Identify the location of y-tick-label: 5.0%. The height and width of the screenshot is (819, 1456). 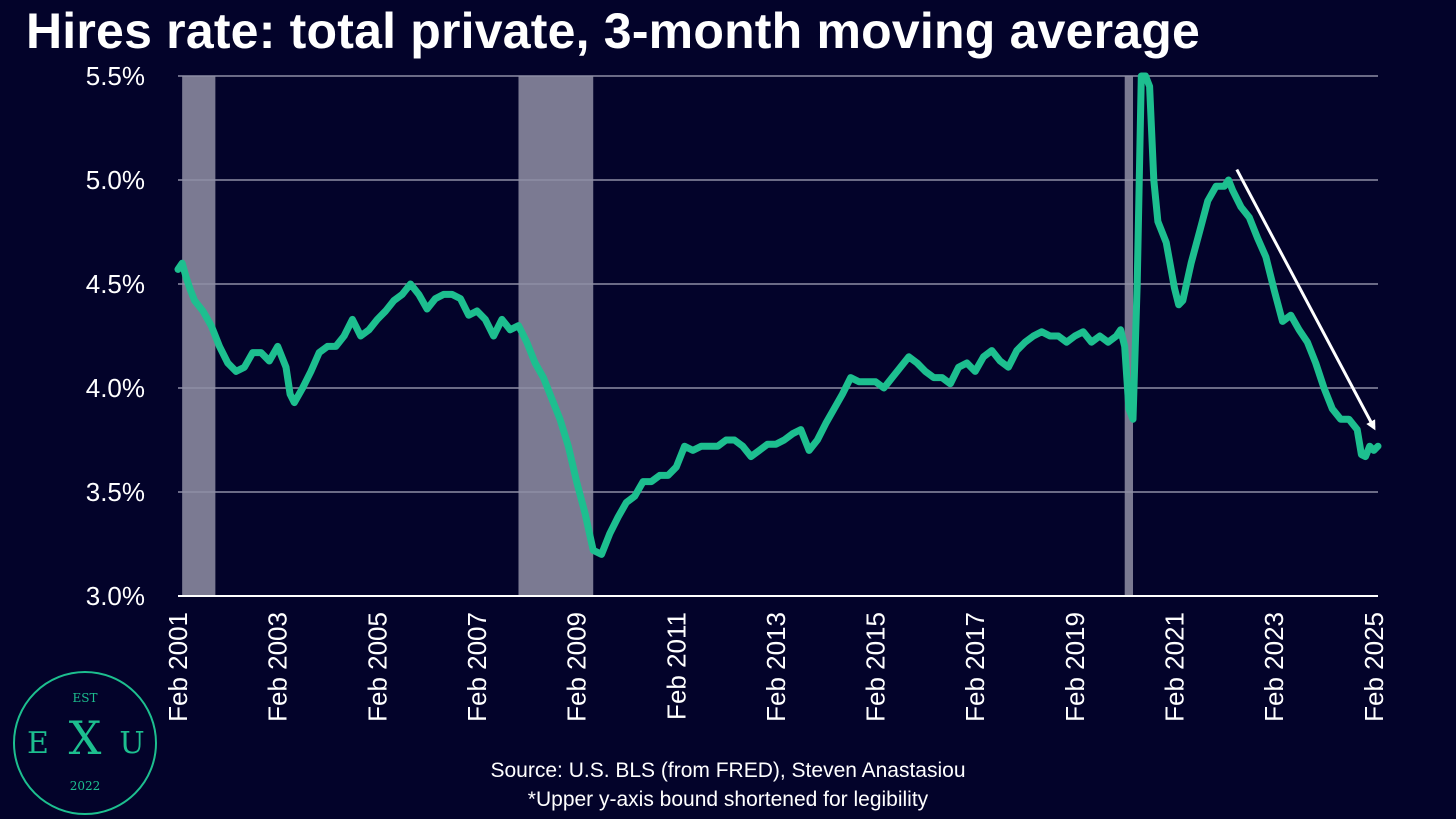
(115, 180).